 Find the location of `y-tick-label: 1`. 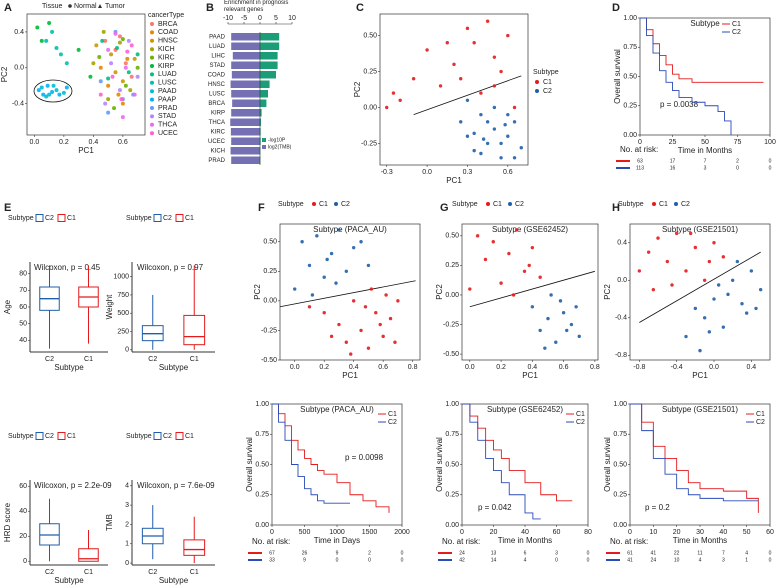

y-tick-label: 1 is located at coordinates (127, 544).